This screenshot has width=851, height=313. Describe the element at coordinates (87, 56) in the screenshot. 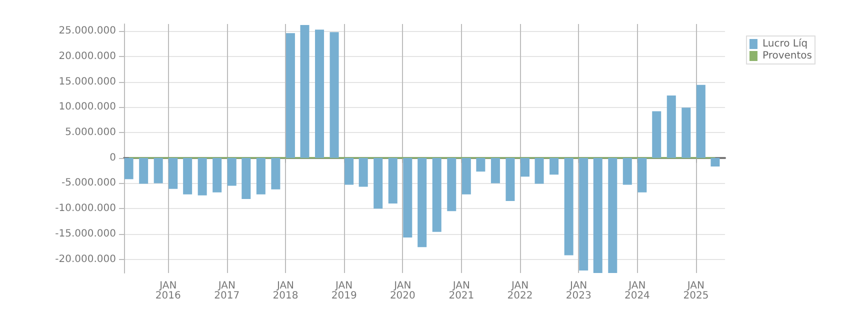

I see `y-tick-label: 20.000.000` at that location.